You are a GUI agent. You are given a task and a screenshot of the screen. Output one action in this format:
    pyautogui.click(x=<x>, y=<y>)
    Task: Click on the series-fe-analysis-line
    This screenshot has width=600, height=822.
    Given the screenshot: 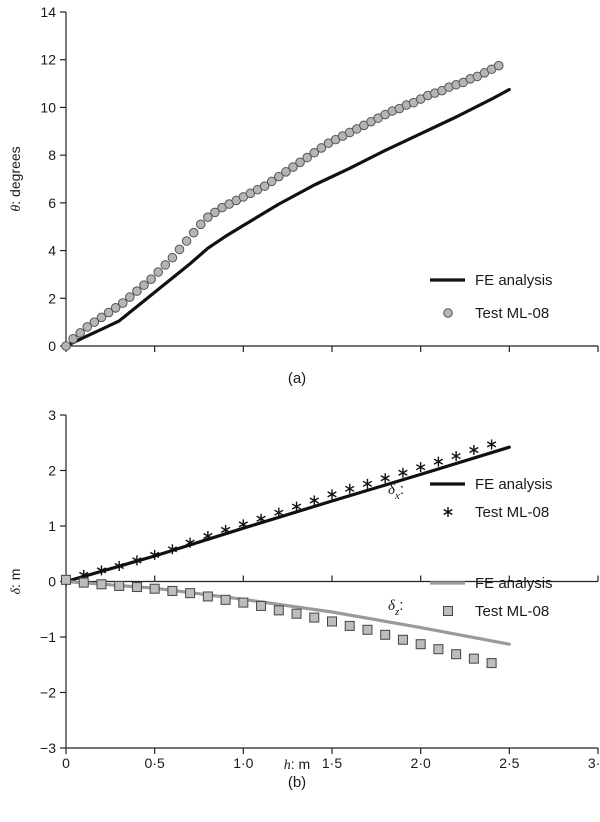 What is the action you would take?
    pyautogui.click(x=287, y=514)
    